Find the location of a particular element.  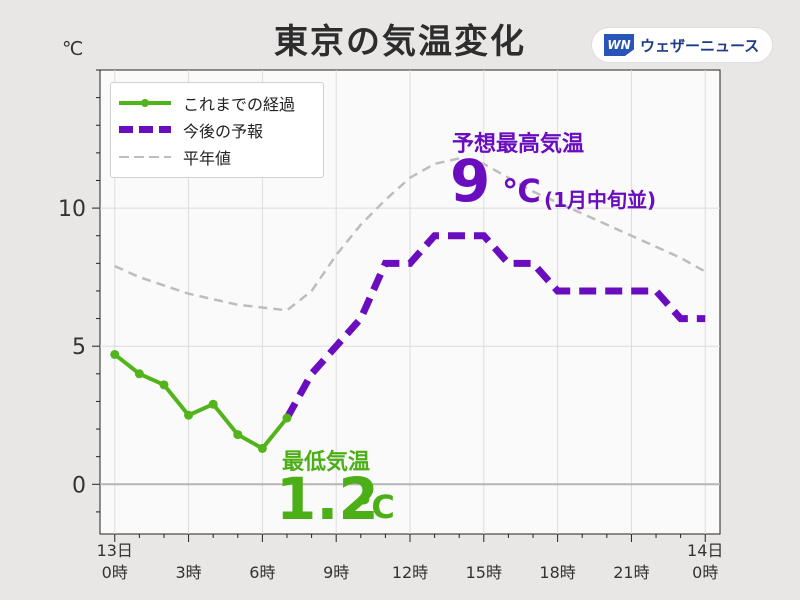

legend-label-normal: 平年値 is located at coordinates (207, 158).